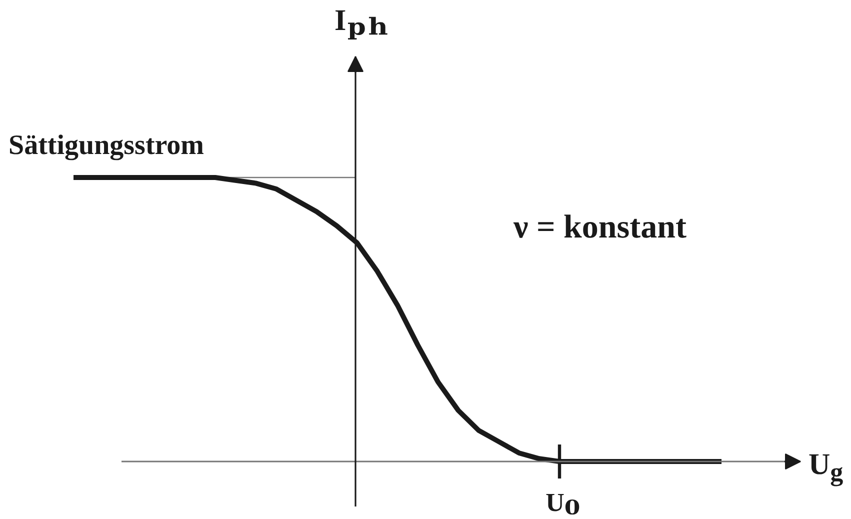 This screenshot has height=519, width=851. Describe the element at coordinates (563, 500) in the screenshot. I see `annotation: U₀` at that location.